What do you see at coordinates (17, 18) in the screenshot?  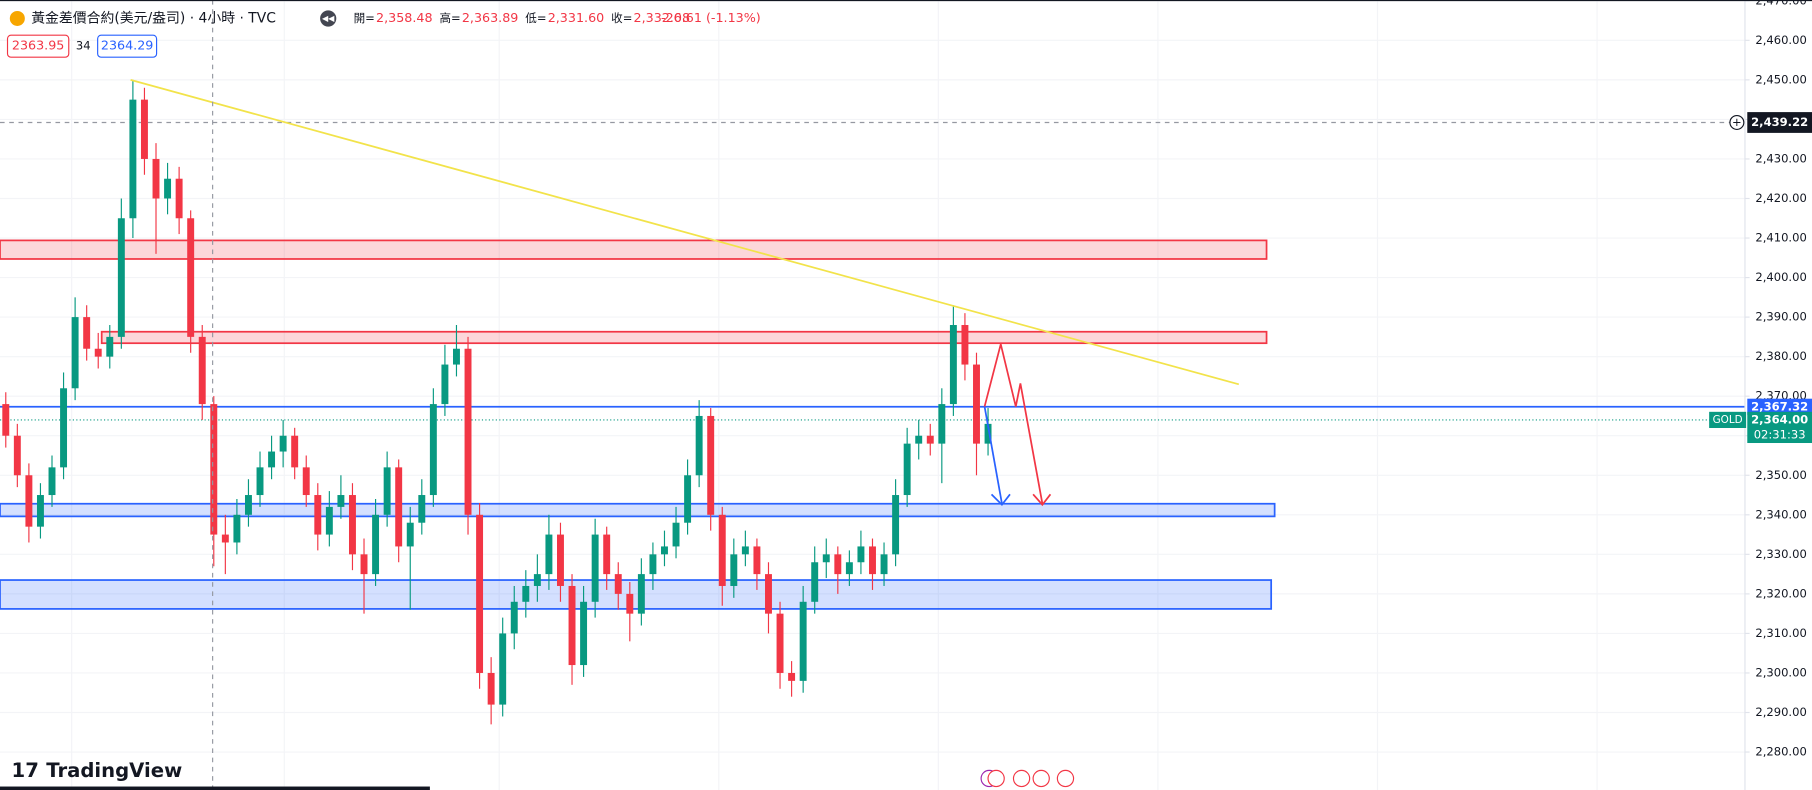 I see `symbol-icon` at bounding box center [17, 18].